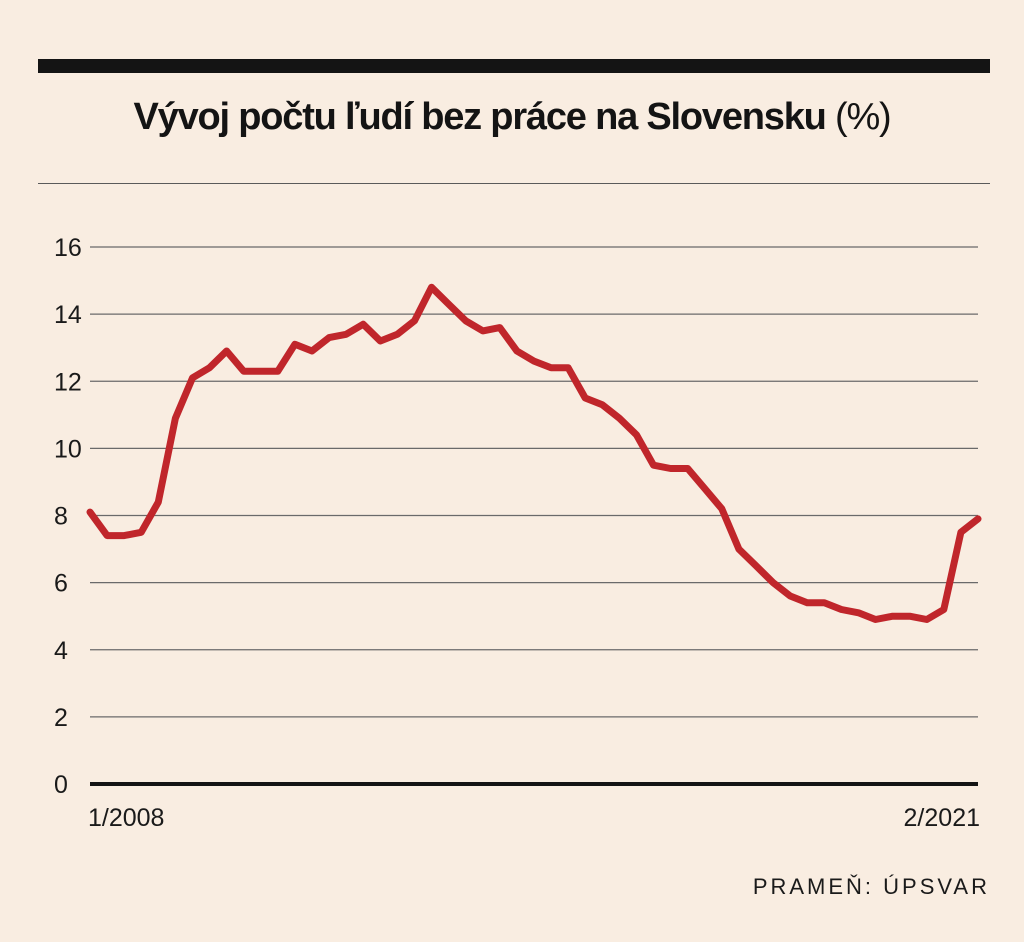 The width and height of the screenshot is (1024, 942). I want to click on chart-title-unit: (%), so click(863, 117).